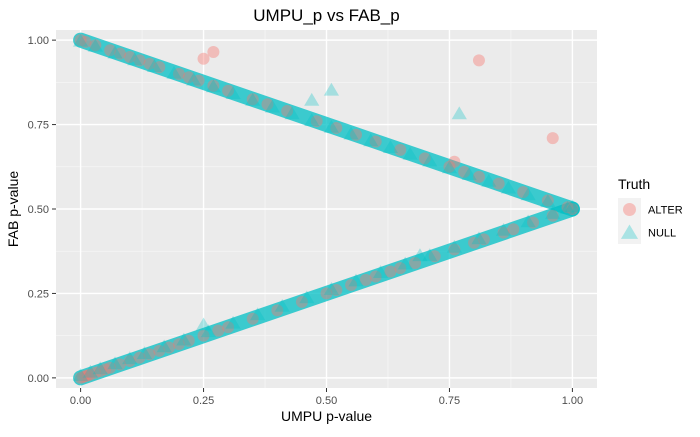  I want to click on x-axis-label: UMPU p-value, so click(326, 416).